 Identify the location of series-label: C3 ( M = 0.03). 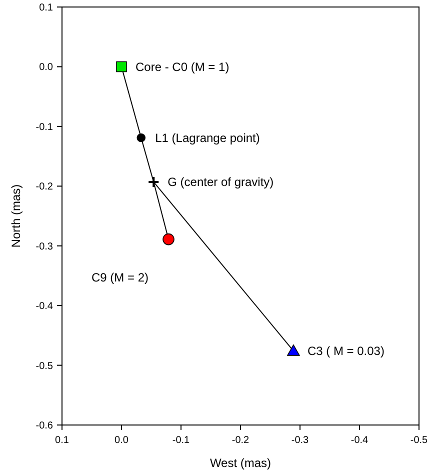
(345, 351).